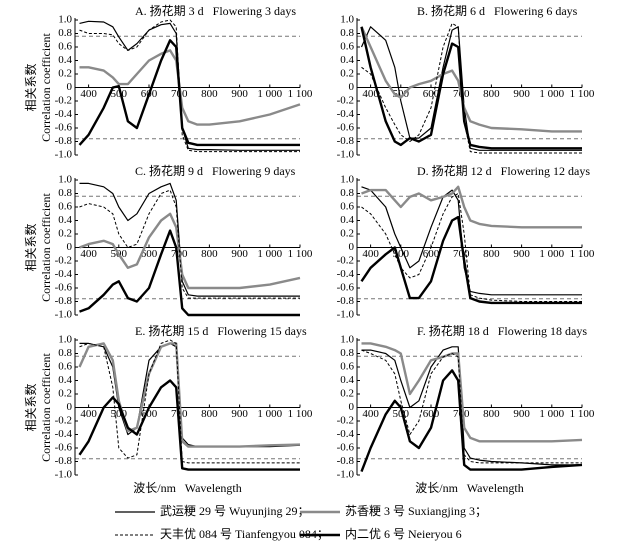 The height and width of the screenshot is (549, 631). Describe the element at coordinates (497, 10) in the screenshot. I see `panel-title: B. 扬花期 6 d Flowering 6 days` at that location.